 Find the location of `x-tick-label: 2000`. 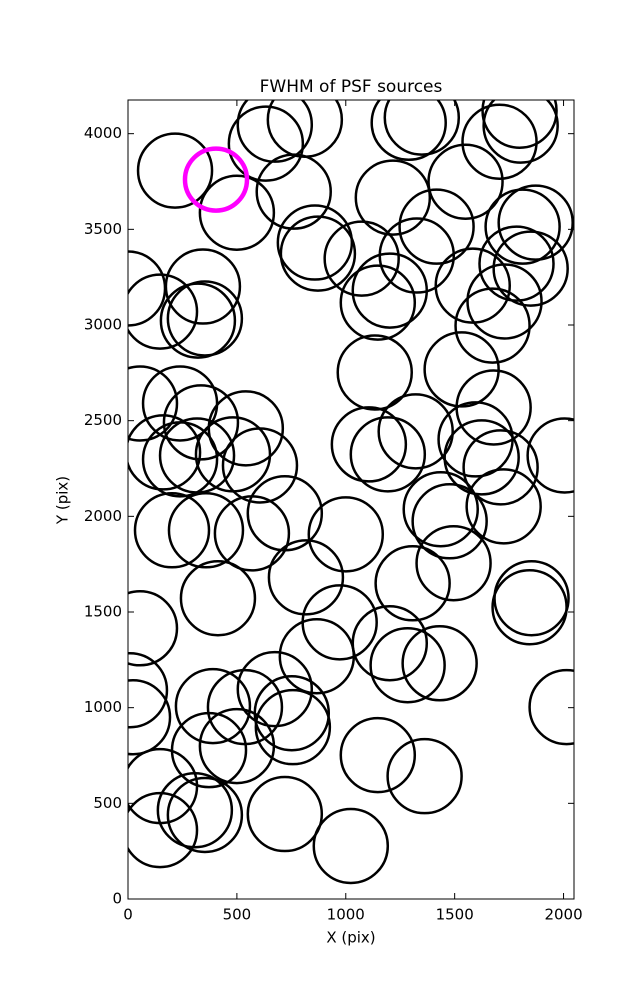

x-tick-label: 2000 is located at coordinates (563, 915).